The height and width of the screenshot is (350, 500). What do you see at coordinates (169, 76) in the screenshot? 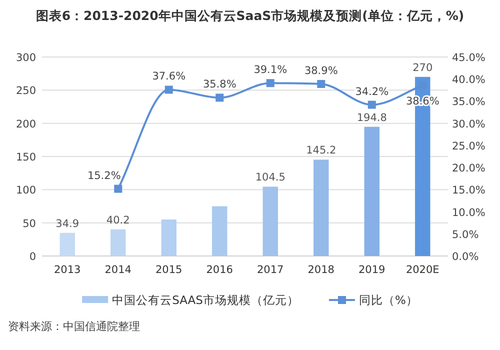
I see `data-label: 37.6%` at bounding box center [169, 76].